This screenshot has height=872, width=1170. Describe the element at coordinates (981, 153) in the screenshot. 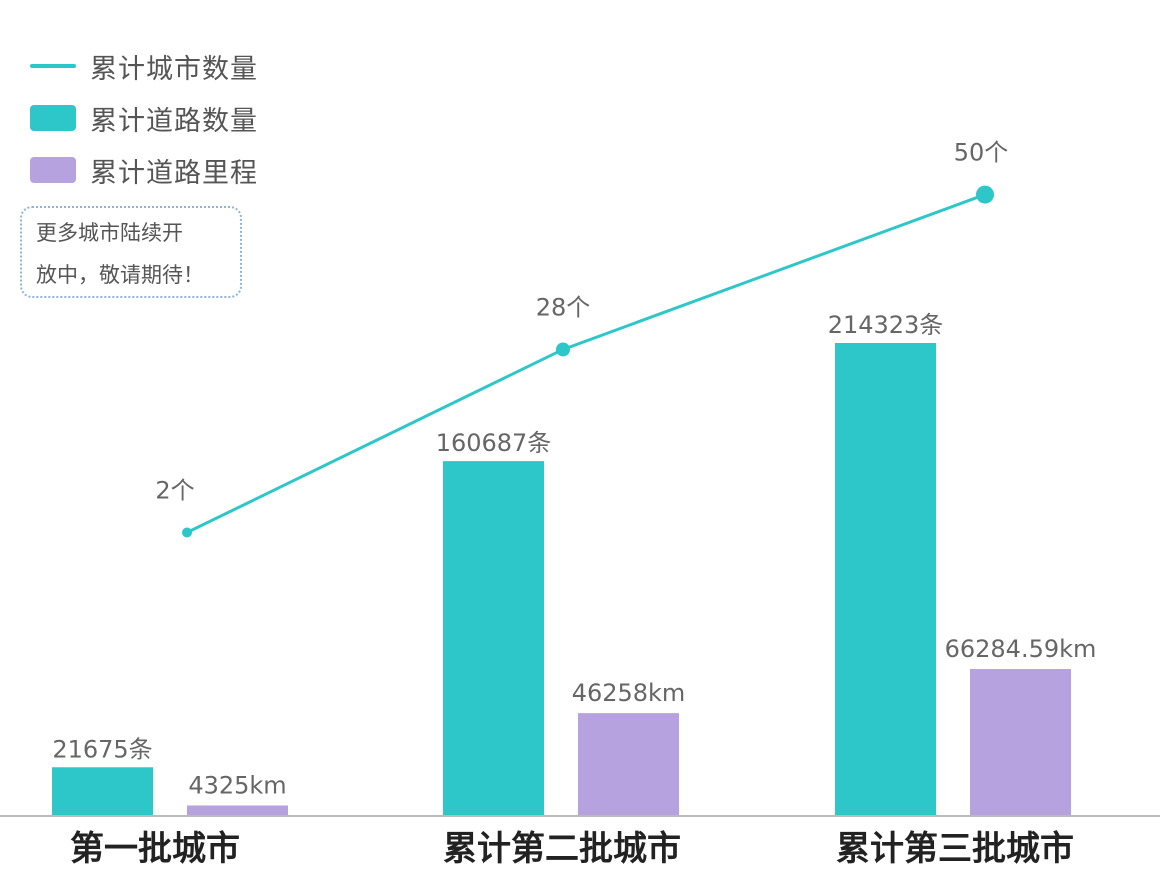

I see `city-count-label: 50个` at that location.